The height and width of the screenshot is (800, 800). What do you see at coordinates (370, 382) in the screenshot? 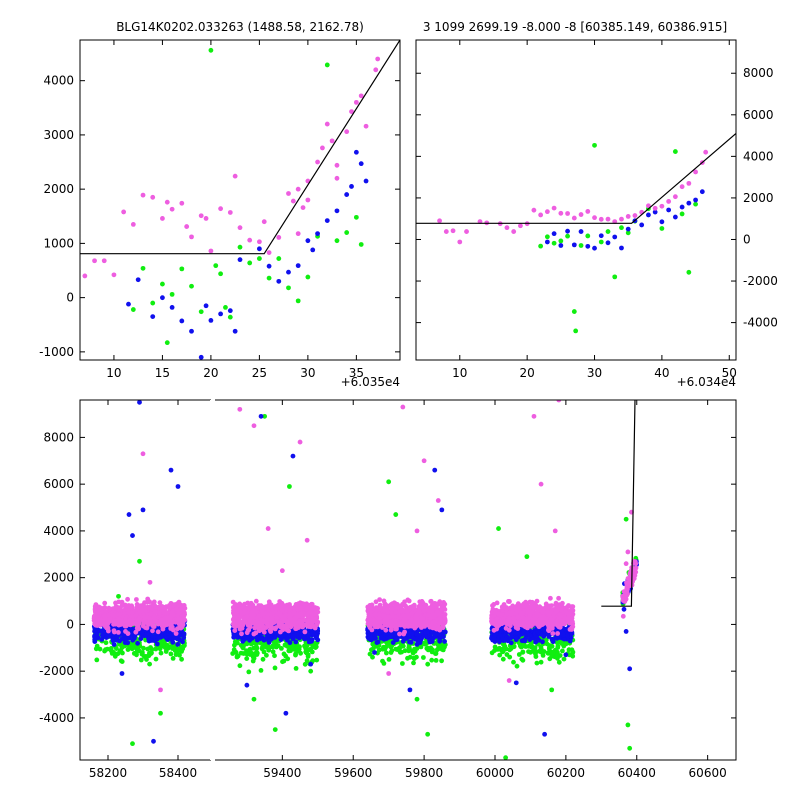
I see `offset-top-left: +6.035e4` at bounding box center [370, 382].